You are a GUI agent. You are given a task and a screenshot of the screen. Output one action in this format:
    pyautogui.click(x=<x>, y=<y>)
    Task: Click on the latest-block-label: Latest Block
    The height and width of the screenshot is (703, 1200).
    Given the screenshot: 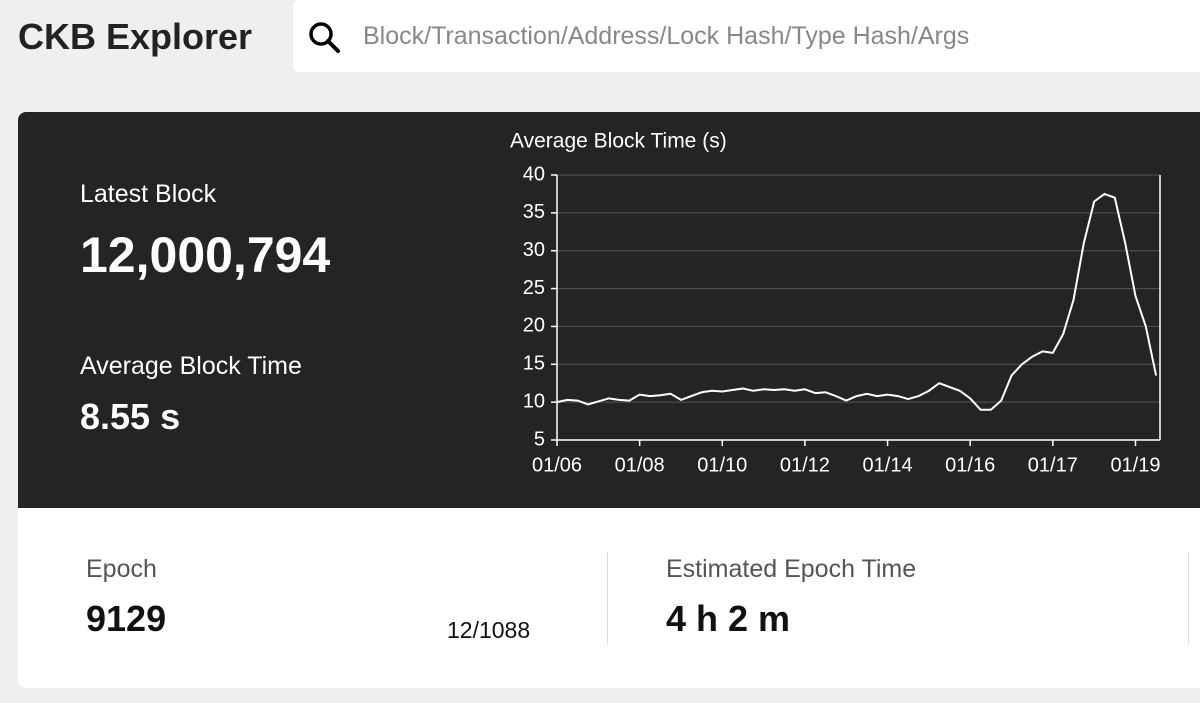 What is the action you would take?
    pyautogui.click(x=148, y=194)
    